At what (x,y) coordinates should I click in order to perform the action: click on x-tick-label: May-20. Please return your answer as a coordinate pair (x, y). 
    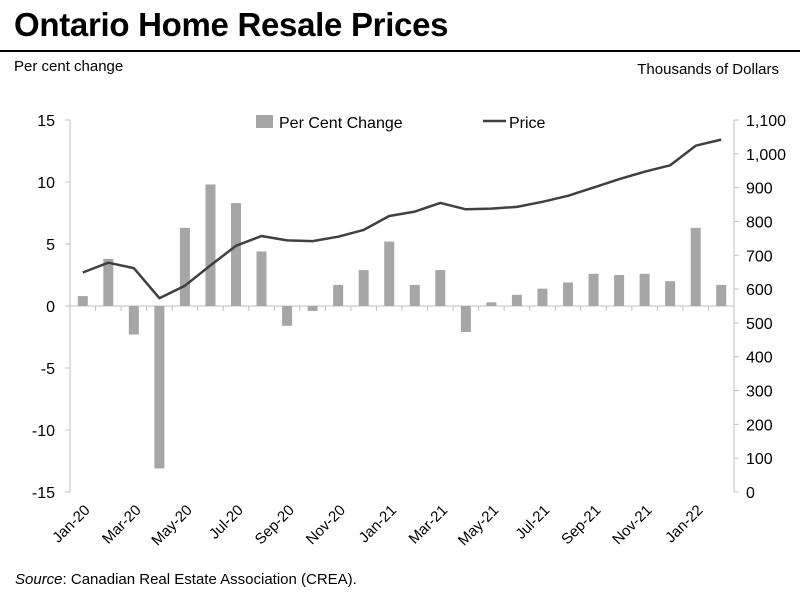
    Looking at the image, I should click on (171, 525).